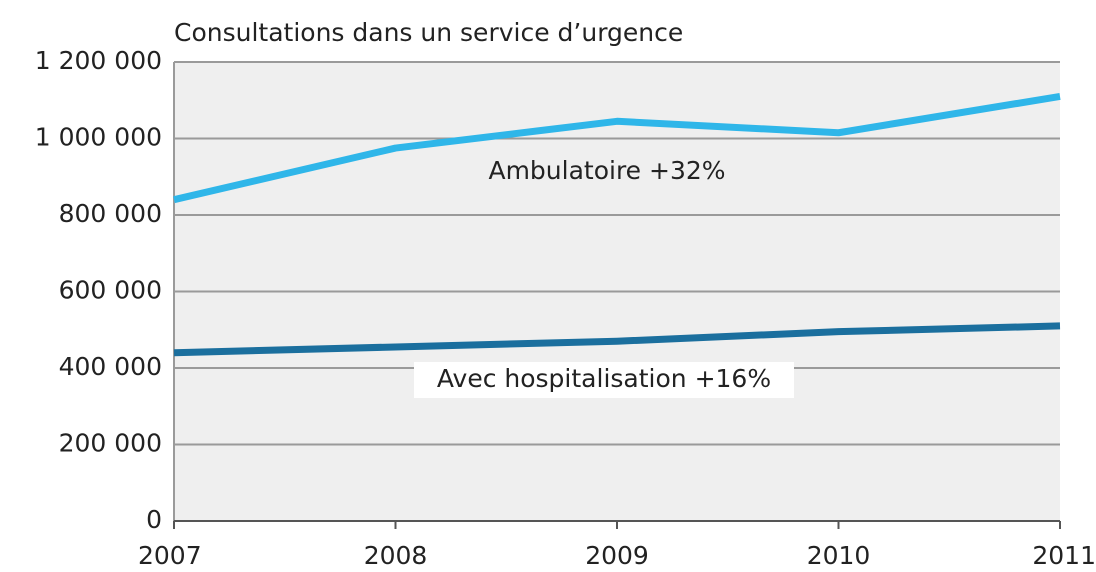  What do you see at coordinates (1064, 555) in the screenshot?
I see `x-tick-label: 2011` at bounding box center [1064, 555].